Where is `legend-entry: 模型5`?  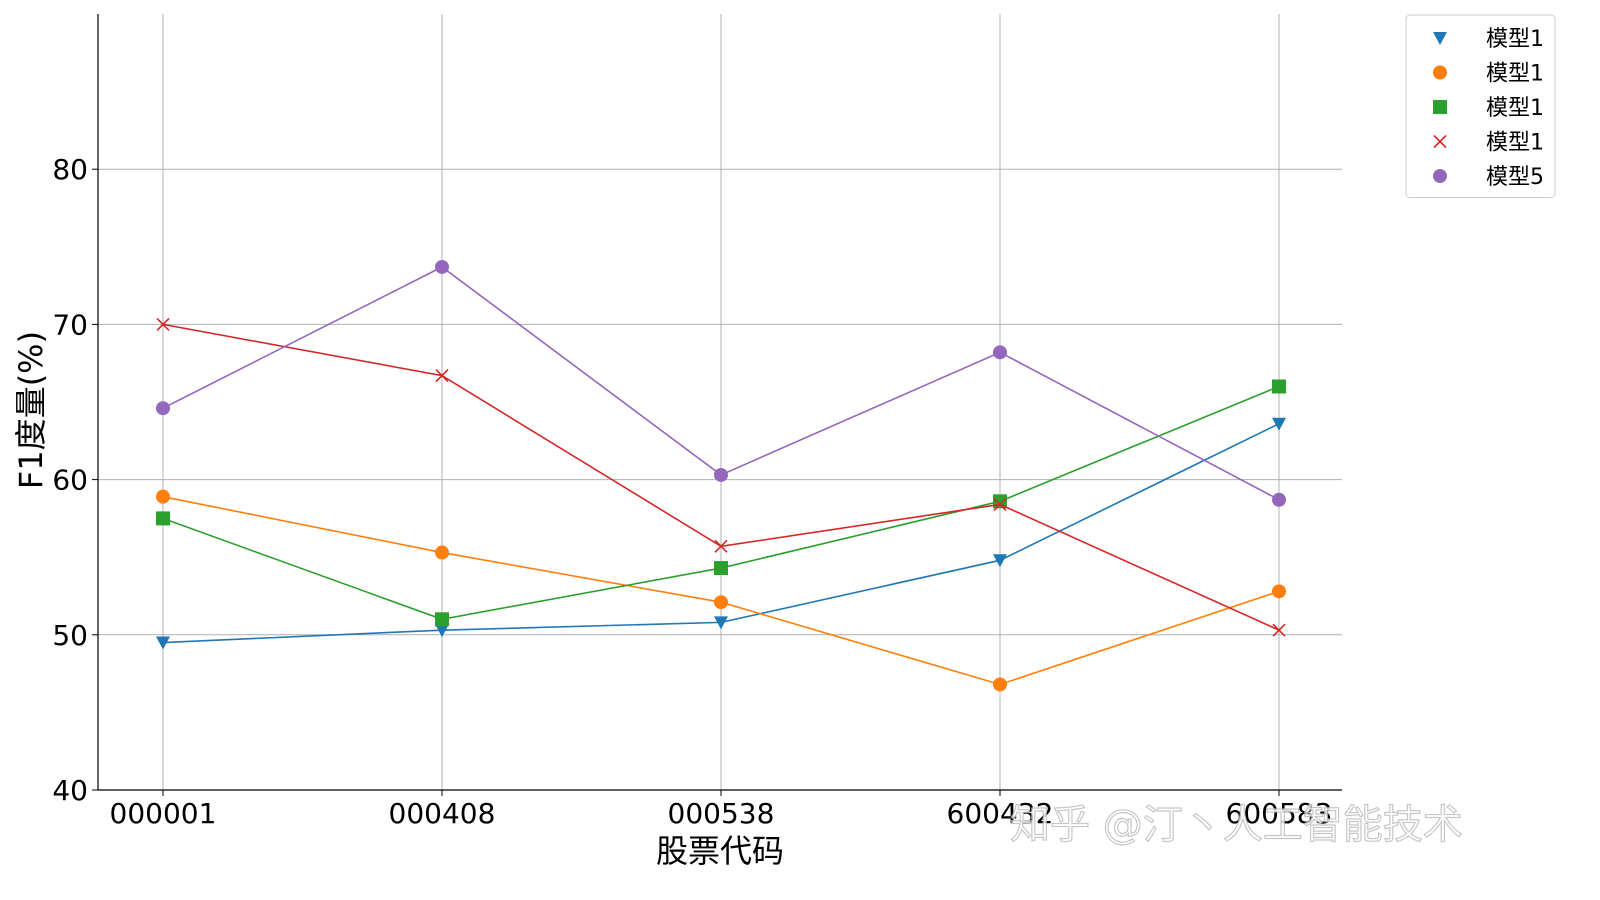 legend-entry: 模型5 is located at coordinates (1488, 177).